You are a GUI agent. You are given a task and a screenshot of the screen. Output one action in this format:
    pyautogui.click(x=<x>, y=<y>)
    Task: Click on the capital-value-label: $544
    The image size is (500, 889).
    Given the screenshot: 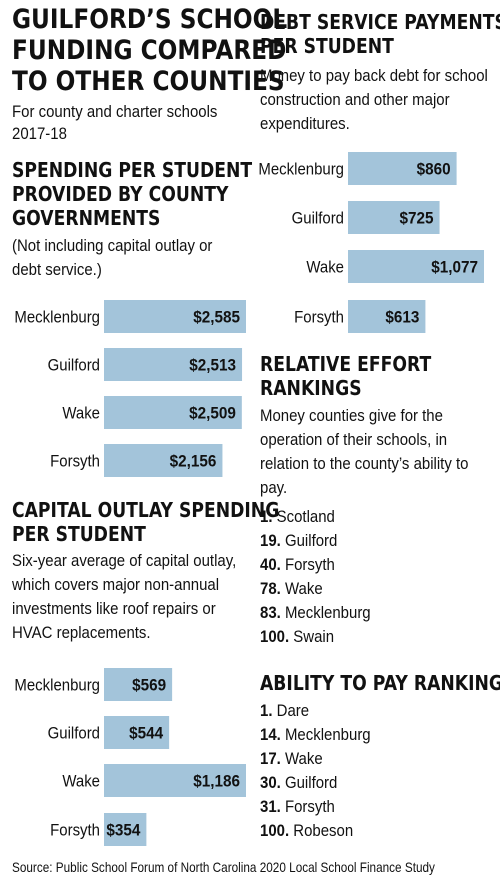 What is the action you would take?
    pyautogui.click(x=146, y=733)
    